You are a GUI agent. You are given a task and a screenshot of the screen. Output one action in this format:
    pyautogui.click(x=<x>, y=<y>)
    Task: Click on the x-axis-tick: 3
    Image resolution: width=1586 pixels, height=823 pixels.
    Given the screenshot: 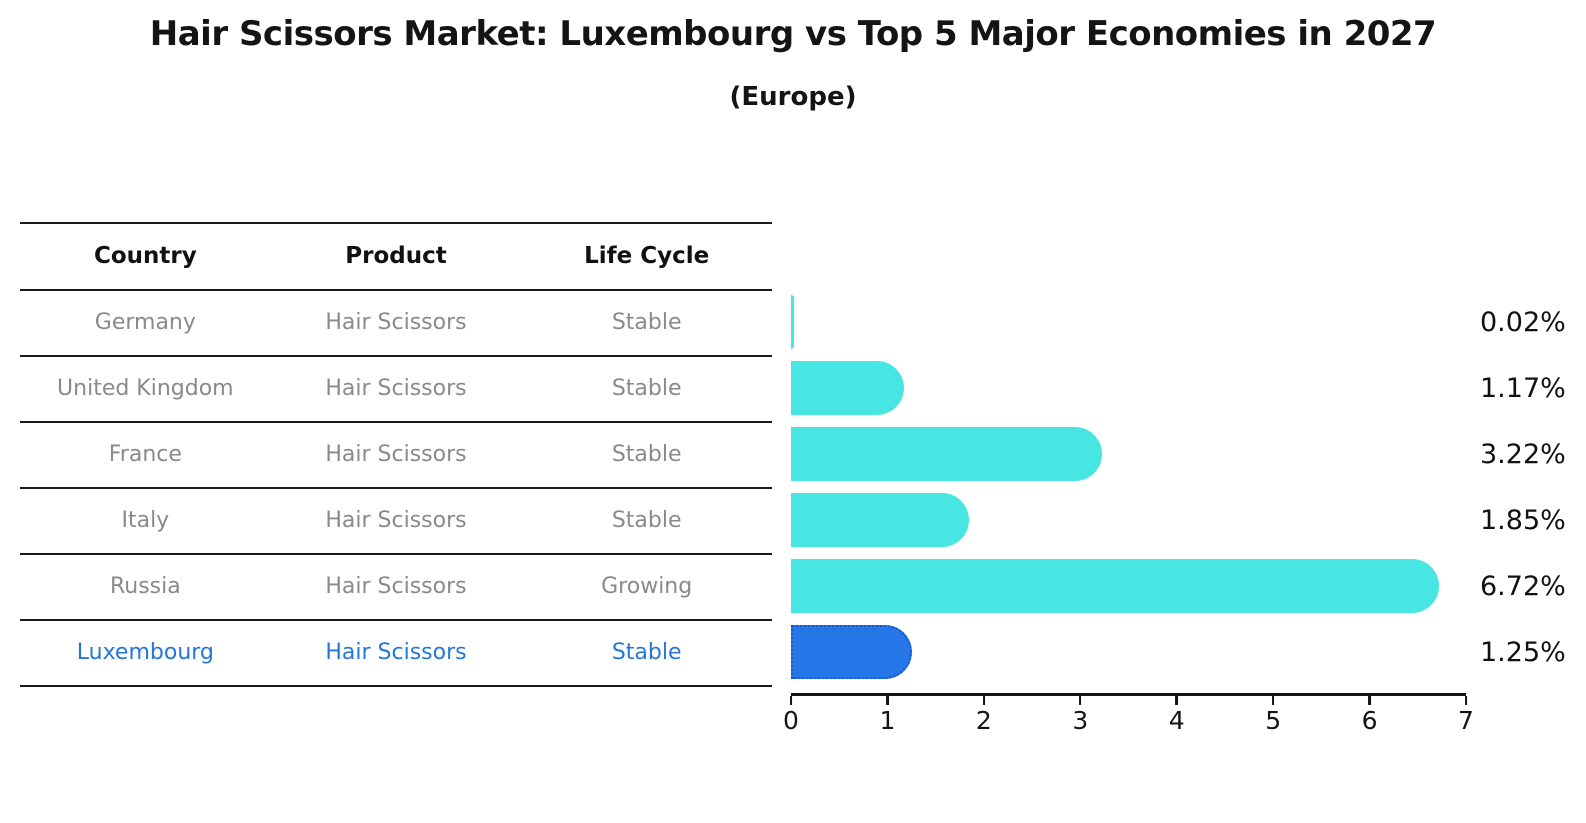 What is the action you would take?
    pyautogui.click(x=1080, y=714)
    